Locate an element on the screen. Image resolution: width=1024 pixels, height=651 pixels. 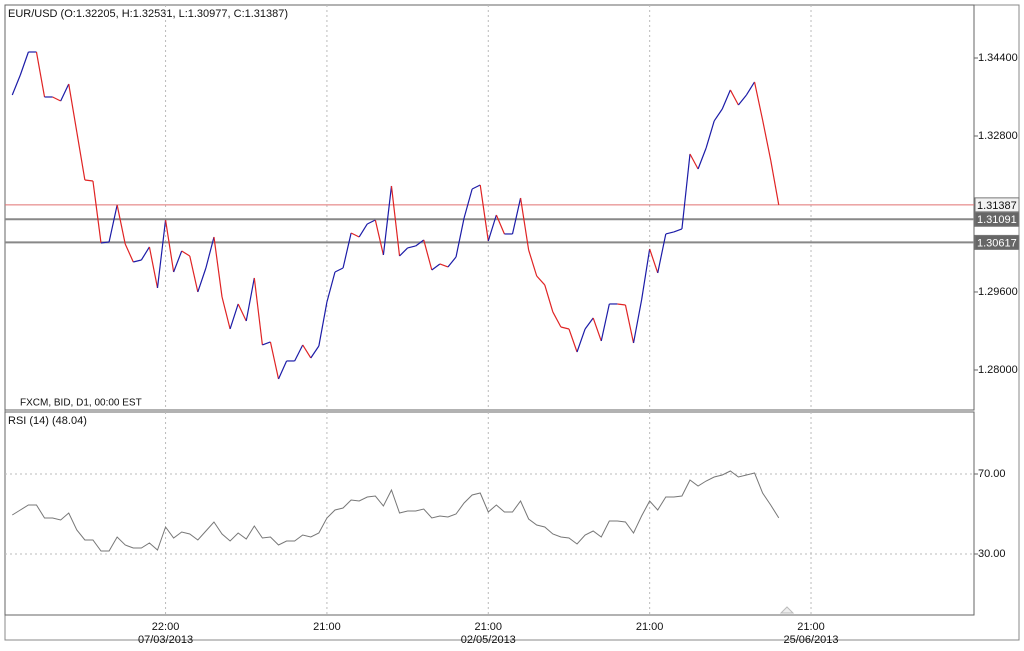
x-date-label: 02/05/2013 is located at coordinates (488, 640).